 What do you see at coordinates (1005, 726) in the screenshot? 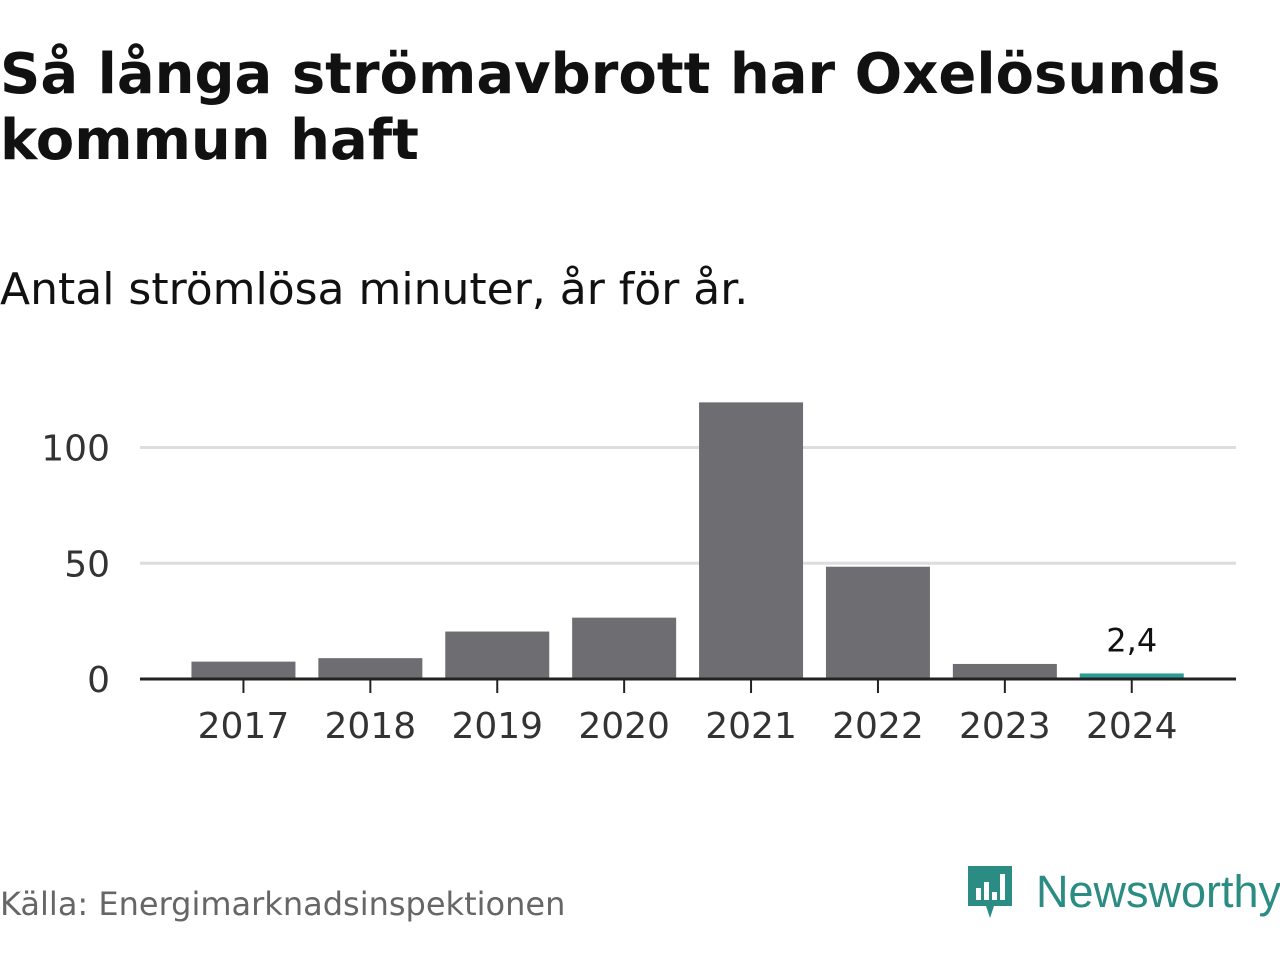
I see `x-tick-label: 2023` at bounding box center [1005, 726].